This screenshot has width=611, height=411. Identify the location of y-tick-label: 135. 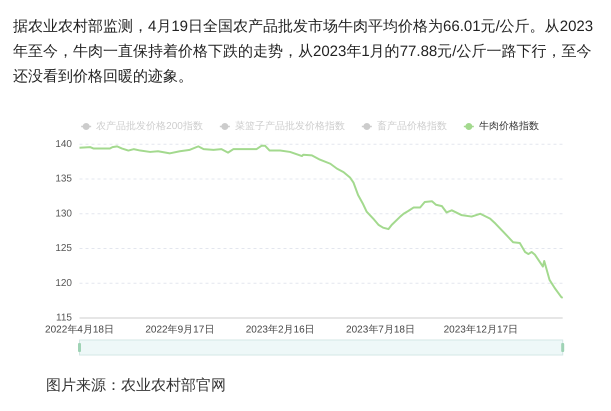
(63, 179).